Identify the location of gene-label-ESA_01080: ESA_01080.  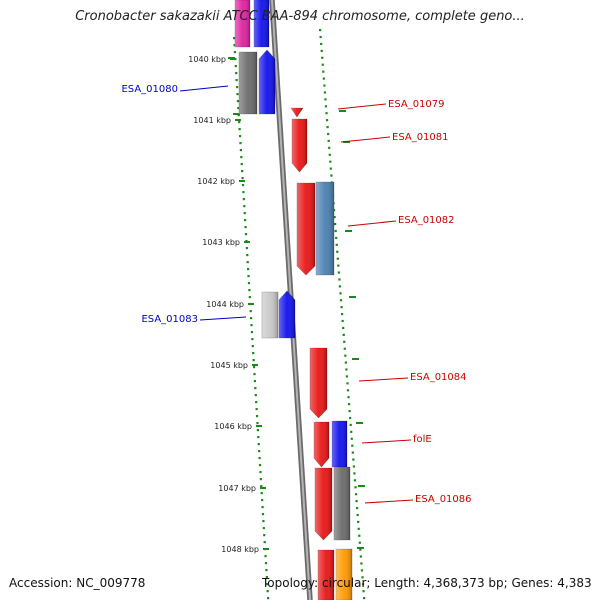
(149, 89).